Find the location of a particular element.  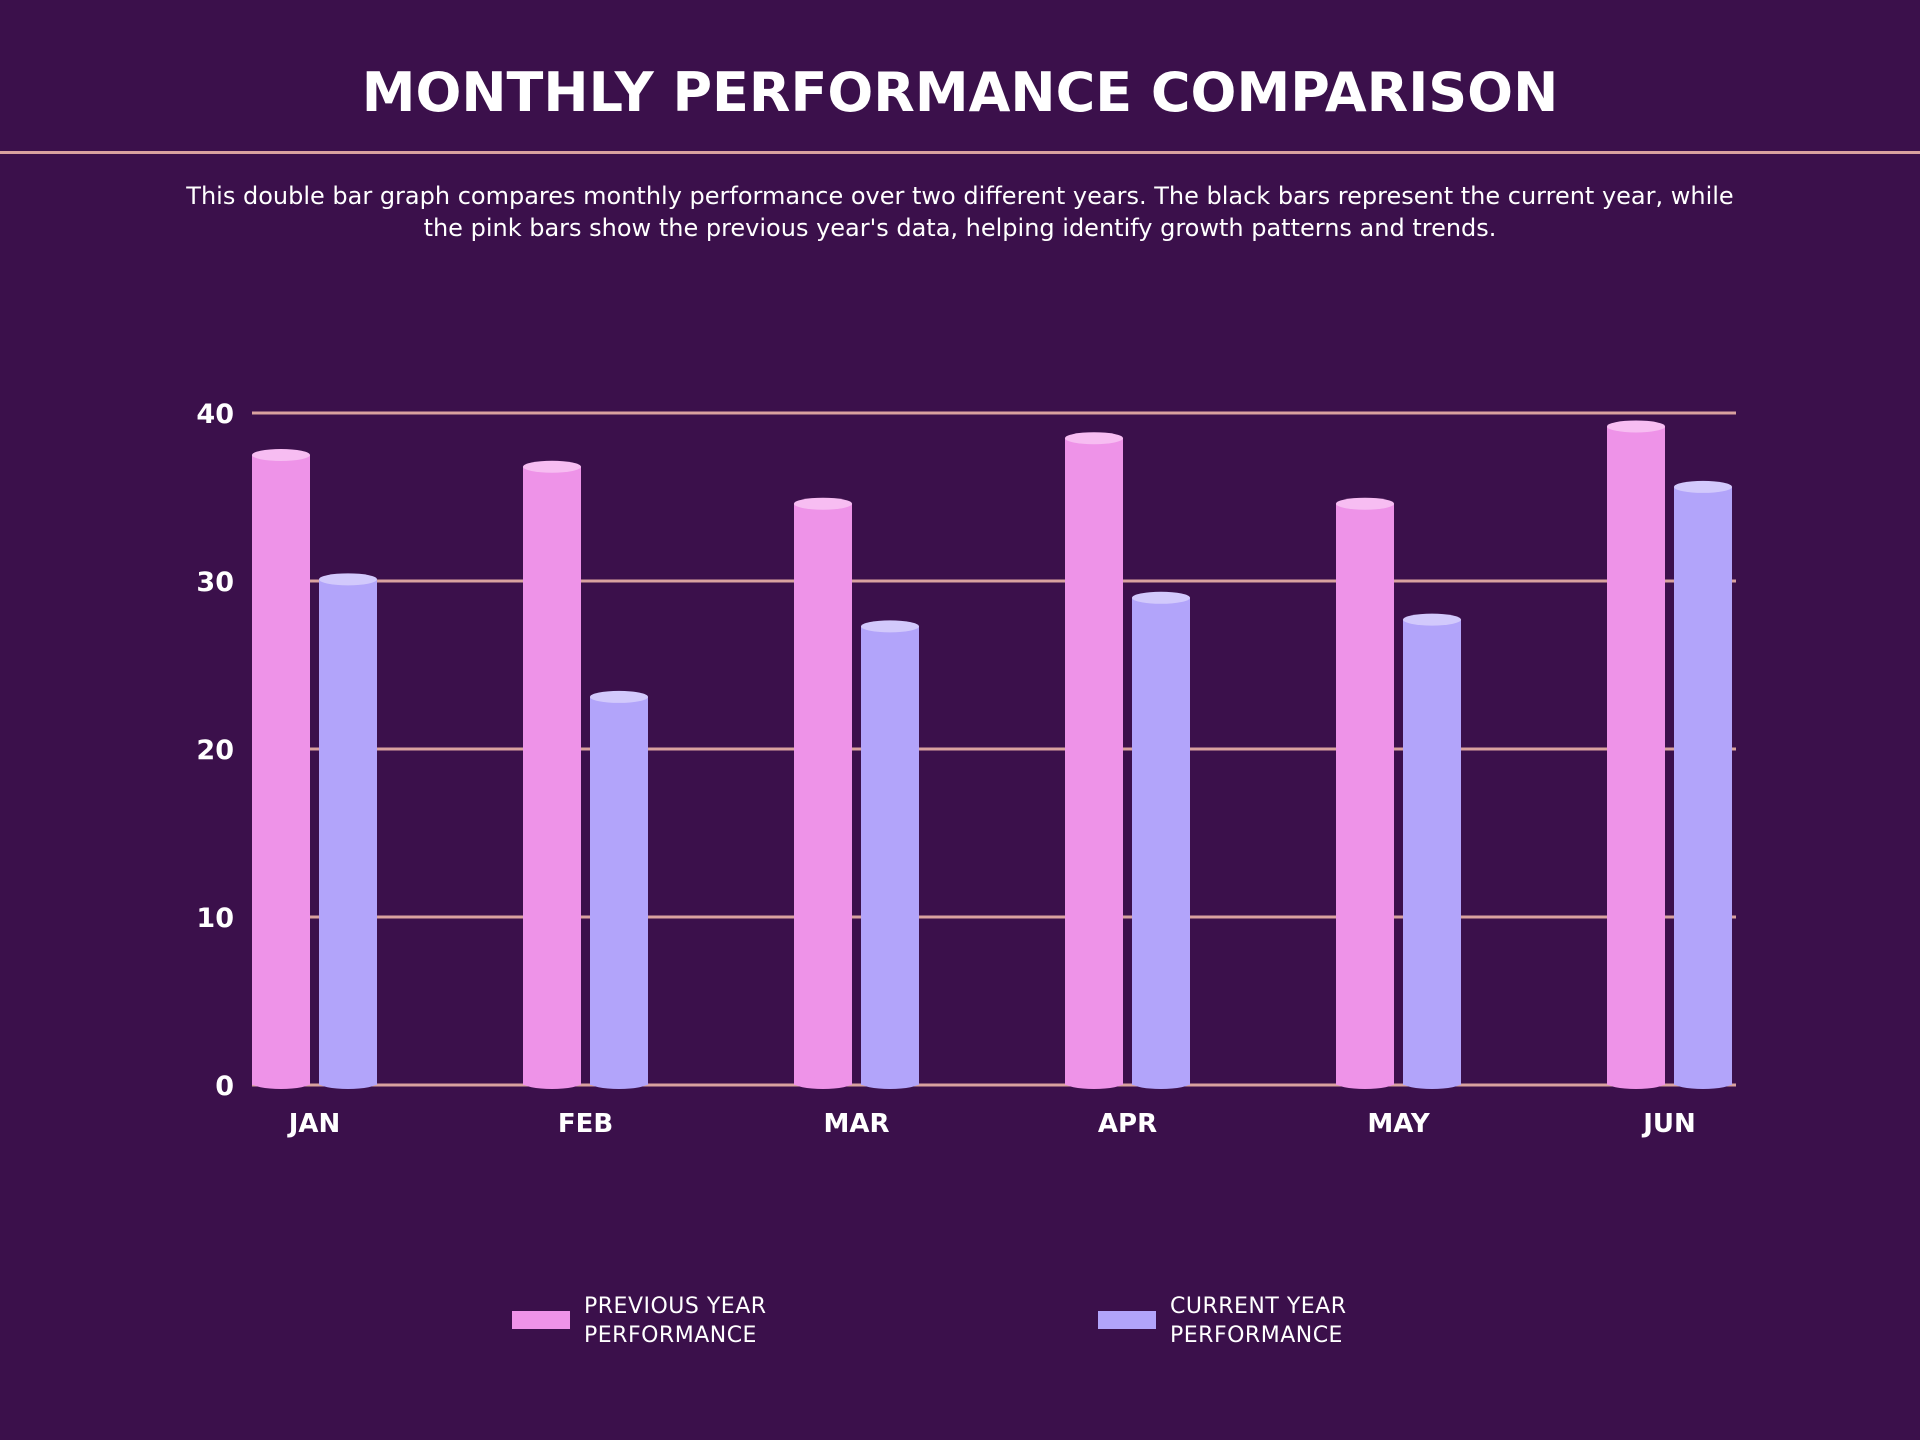

x-tick-label: APR is located at coordinates (1127, 1124).